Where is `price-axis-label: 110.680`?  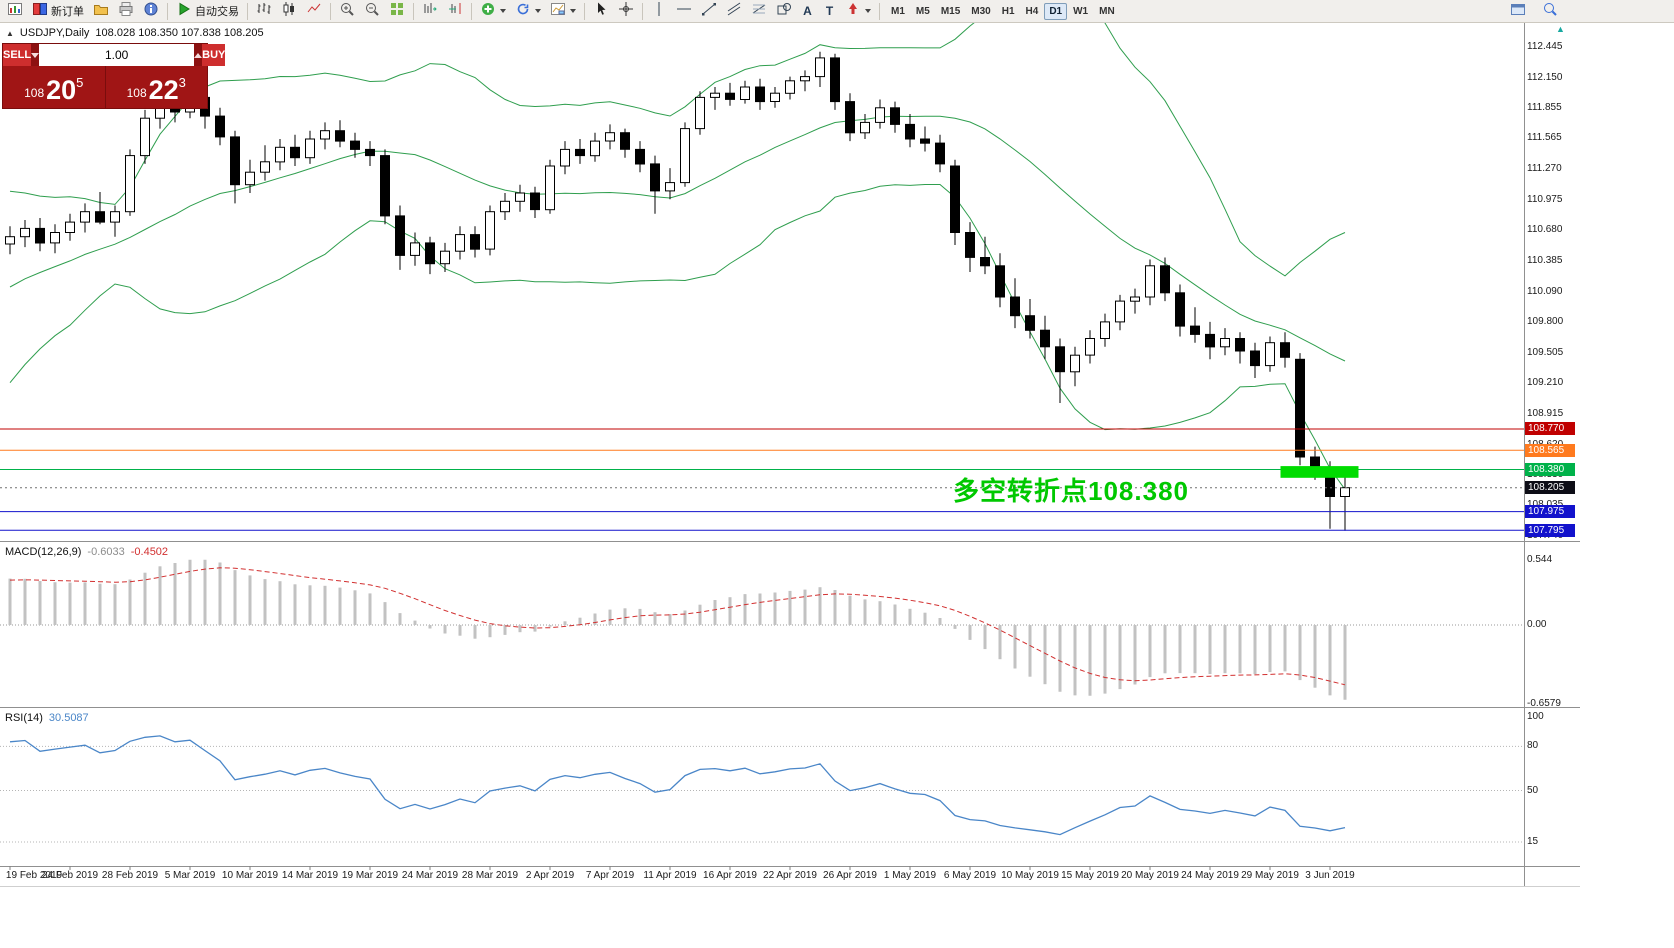 price-axis-label: 110.680 is located at coordinates (1545, 230).